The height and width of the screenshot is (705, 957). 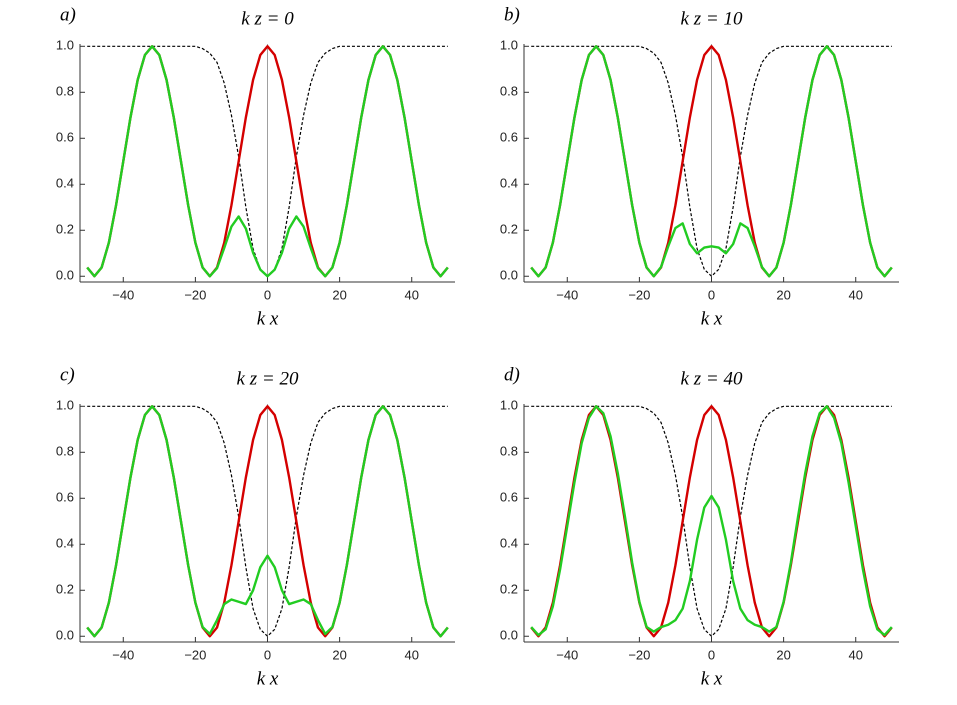 I want to click on chart-title: k z = 20, so click(x=268, y=378).